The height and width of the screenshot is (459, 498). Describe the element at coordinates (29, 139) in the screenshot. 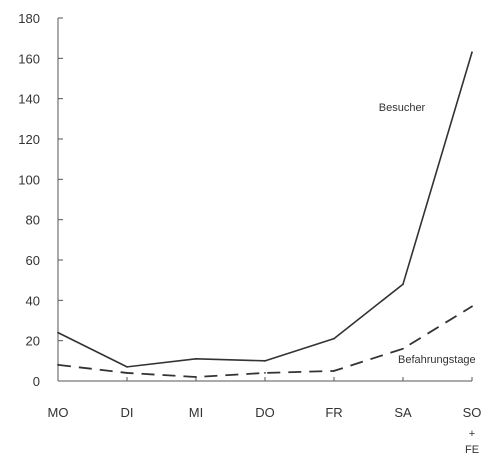

I see `y-tick-label: 120` at that location.